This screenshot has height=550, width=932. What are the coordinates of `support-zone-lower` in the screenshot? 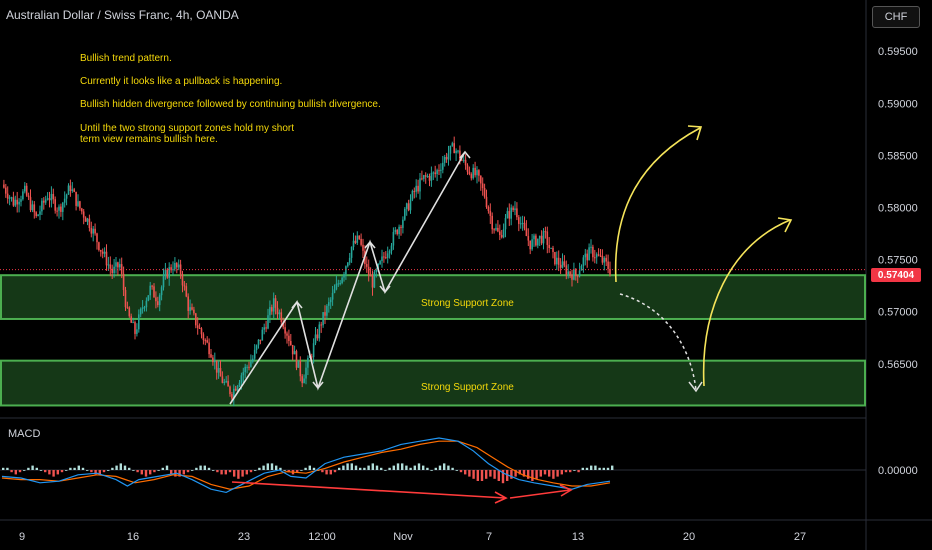 It's located at (433, 383).